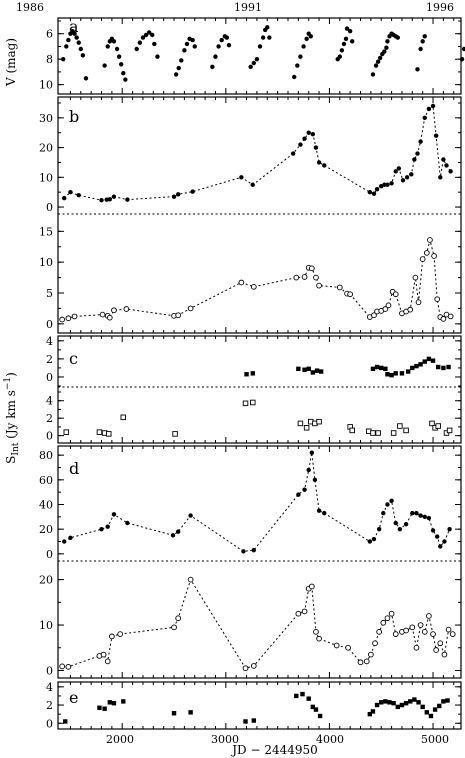 The image size is (465, 758). Describe the element at coordinates (74, 26) in the screenshot. I see `panel-letter-a: a` at that location.